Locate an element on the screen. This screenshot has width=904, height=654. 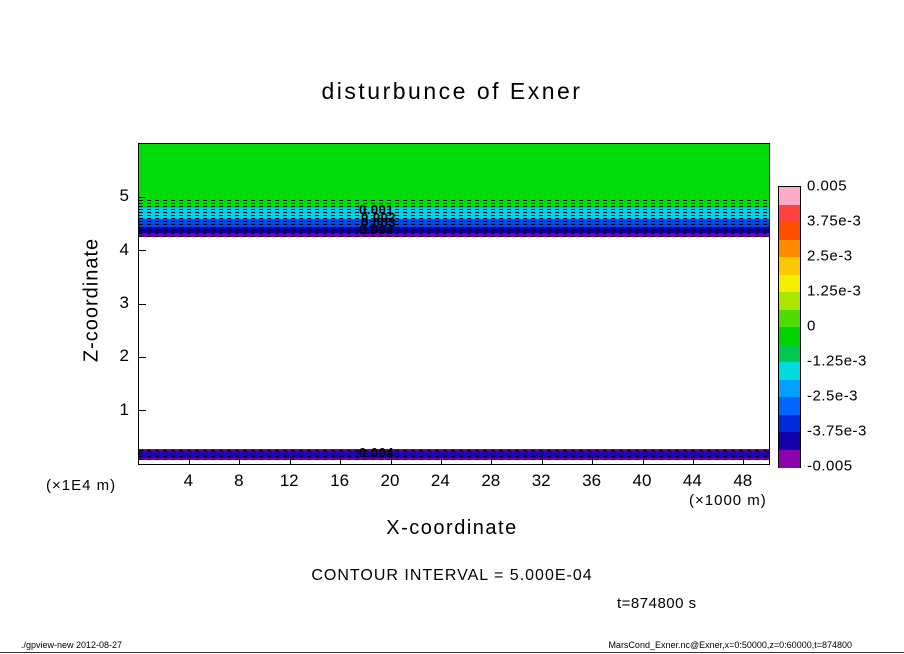
x-tick-label: 40 is located at coordinates (642, 480).